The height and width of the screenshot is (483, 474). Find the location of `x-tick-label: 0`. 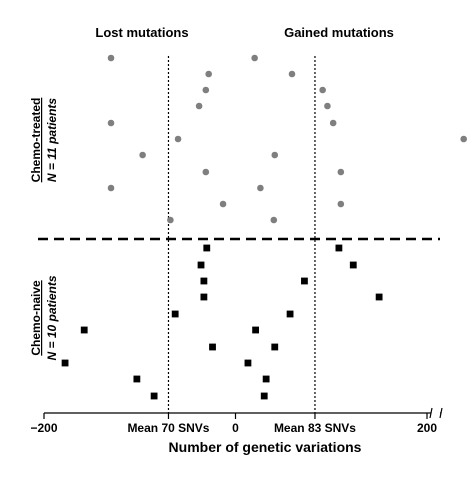

x-tick-label: 0 is located at coordinates (235, 428).